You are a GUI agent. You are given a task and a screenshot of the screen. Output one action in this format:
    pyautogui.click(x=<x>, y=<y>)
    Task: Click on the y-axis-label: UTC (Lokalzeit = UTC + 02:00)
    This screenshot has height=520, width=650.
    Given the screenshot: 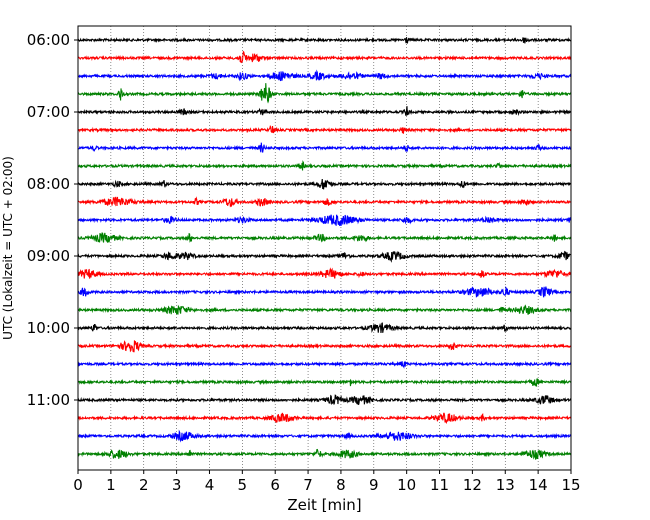 What is the action you would take?
    pyautogui.click(x=8, y=248)
    